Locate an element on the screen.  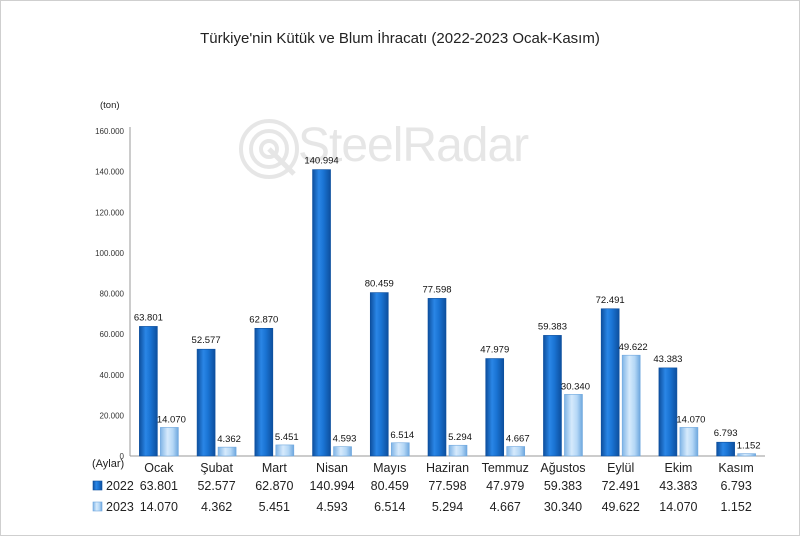
y-tick-label: 120.000 is located at coordinates (109, 212).